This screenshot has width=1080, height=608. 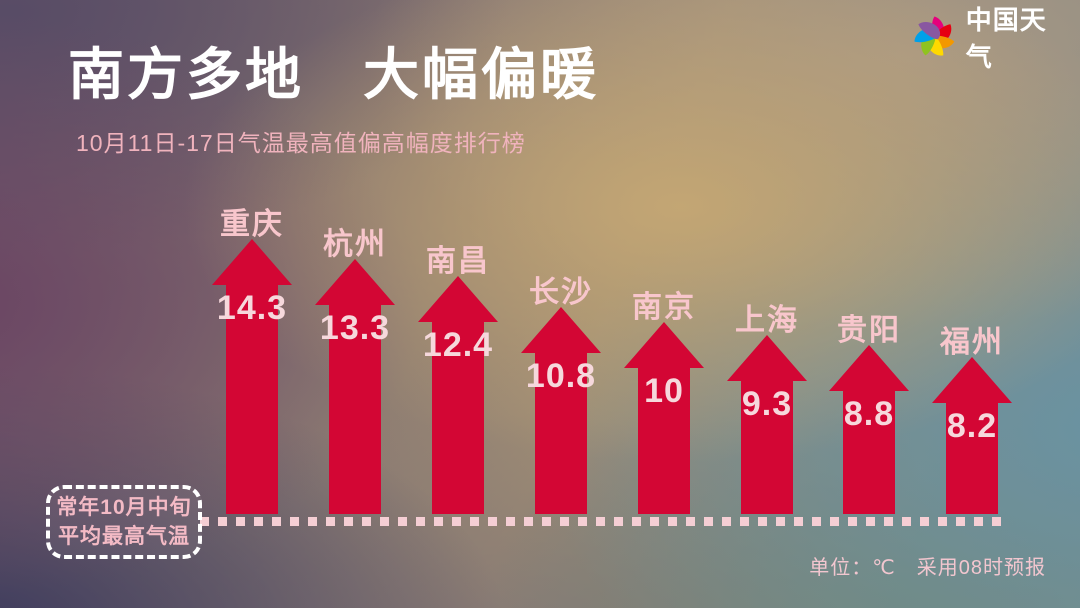 What do you see at coordinates (869, 414) in the screenshot?
I see `value-label: 8.8` at bounding box center [869, 414].